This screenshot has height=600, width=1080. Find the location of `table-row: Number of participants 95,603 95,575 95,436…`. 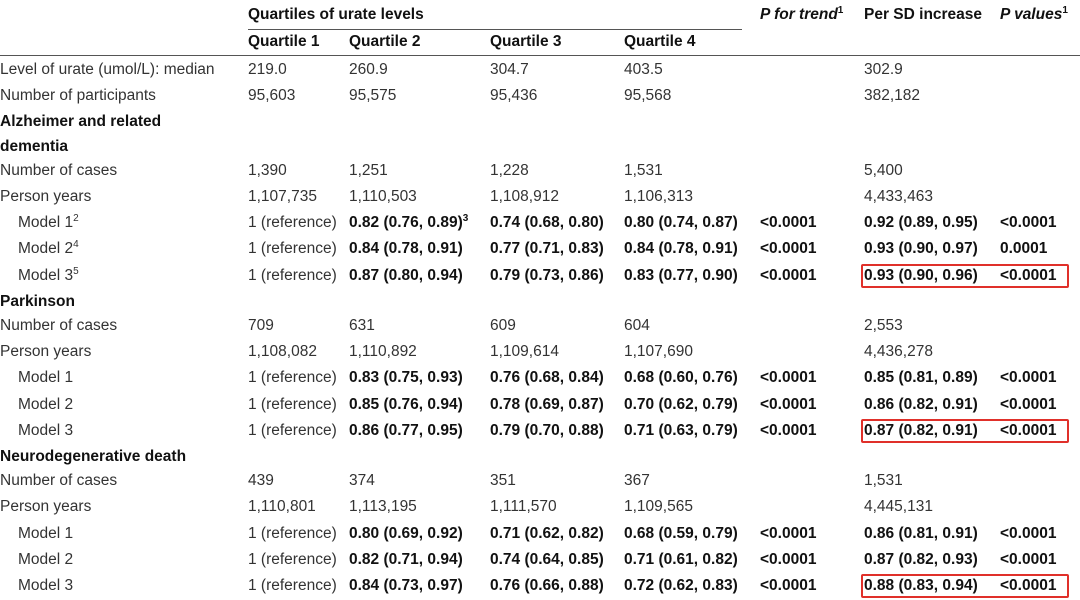

table-row: Number of participants 95,603 95,575 95,436… is located at coordinates (540, 96).